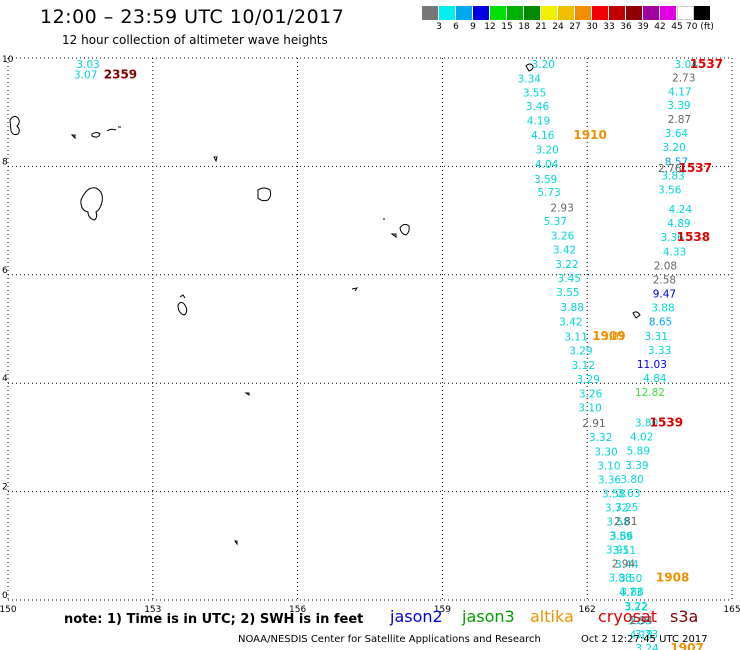  What do you see at coordinates (706, 64) in the screenshot?
I see `time-marker: 1537` at bounding box center [706, 64].